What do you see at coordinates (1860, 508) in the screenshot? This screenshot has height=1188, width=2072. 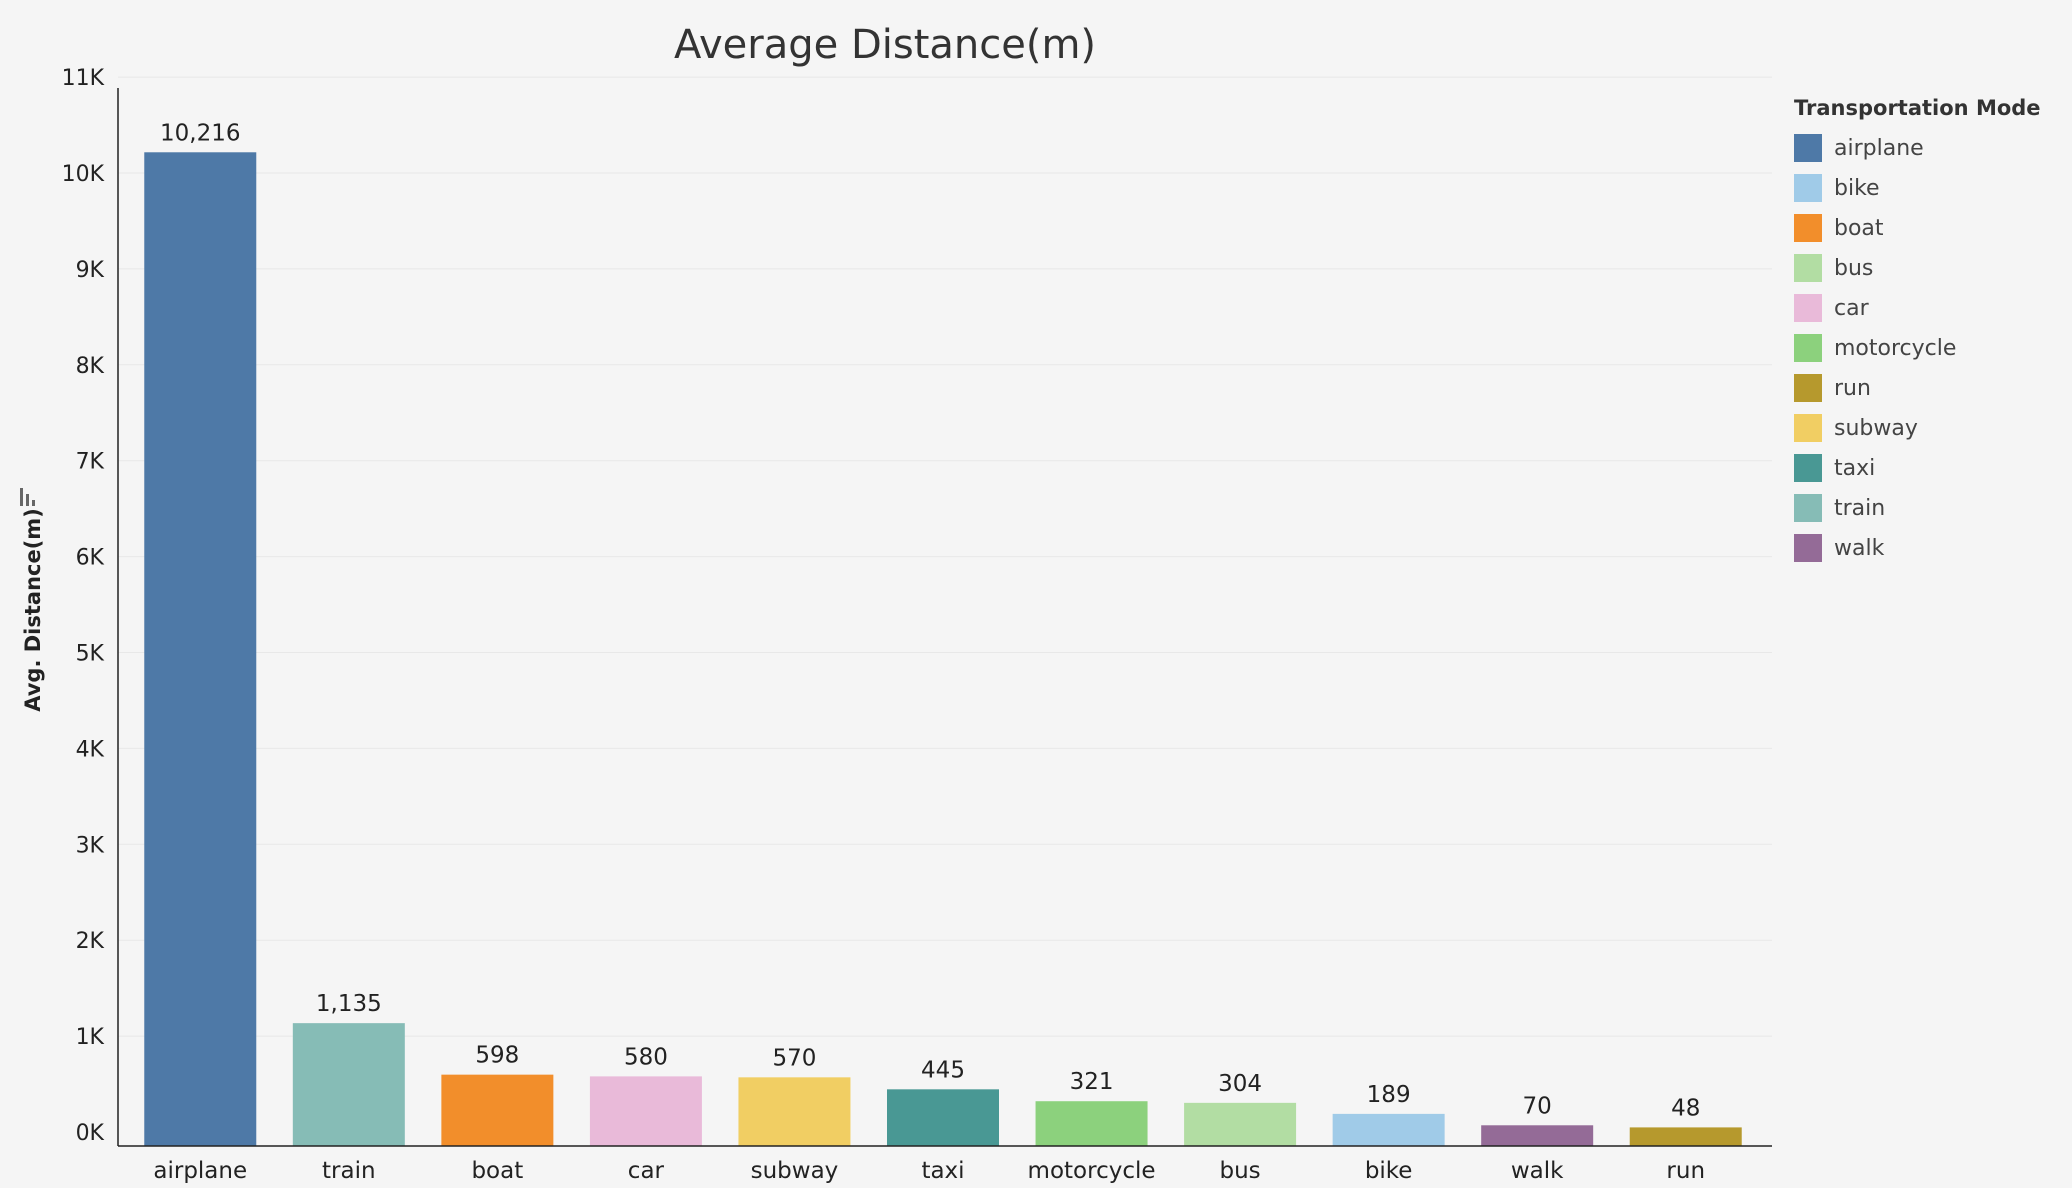 I see `legend-label: train` at bounding box center [1860, 508].